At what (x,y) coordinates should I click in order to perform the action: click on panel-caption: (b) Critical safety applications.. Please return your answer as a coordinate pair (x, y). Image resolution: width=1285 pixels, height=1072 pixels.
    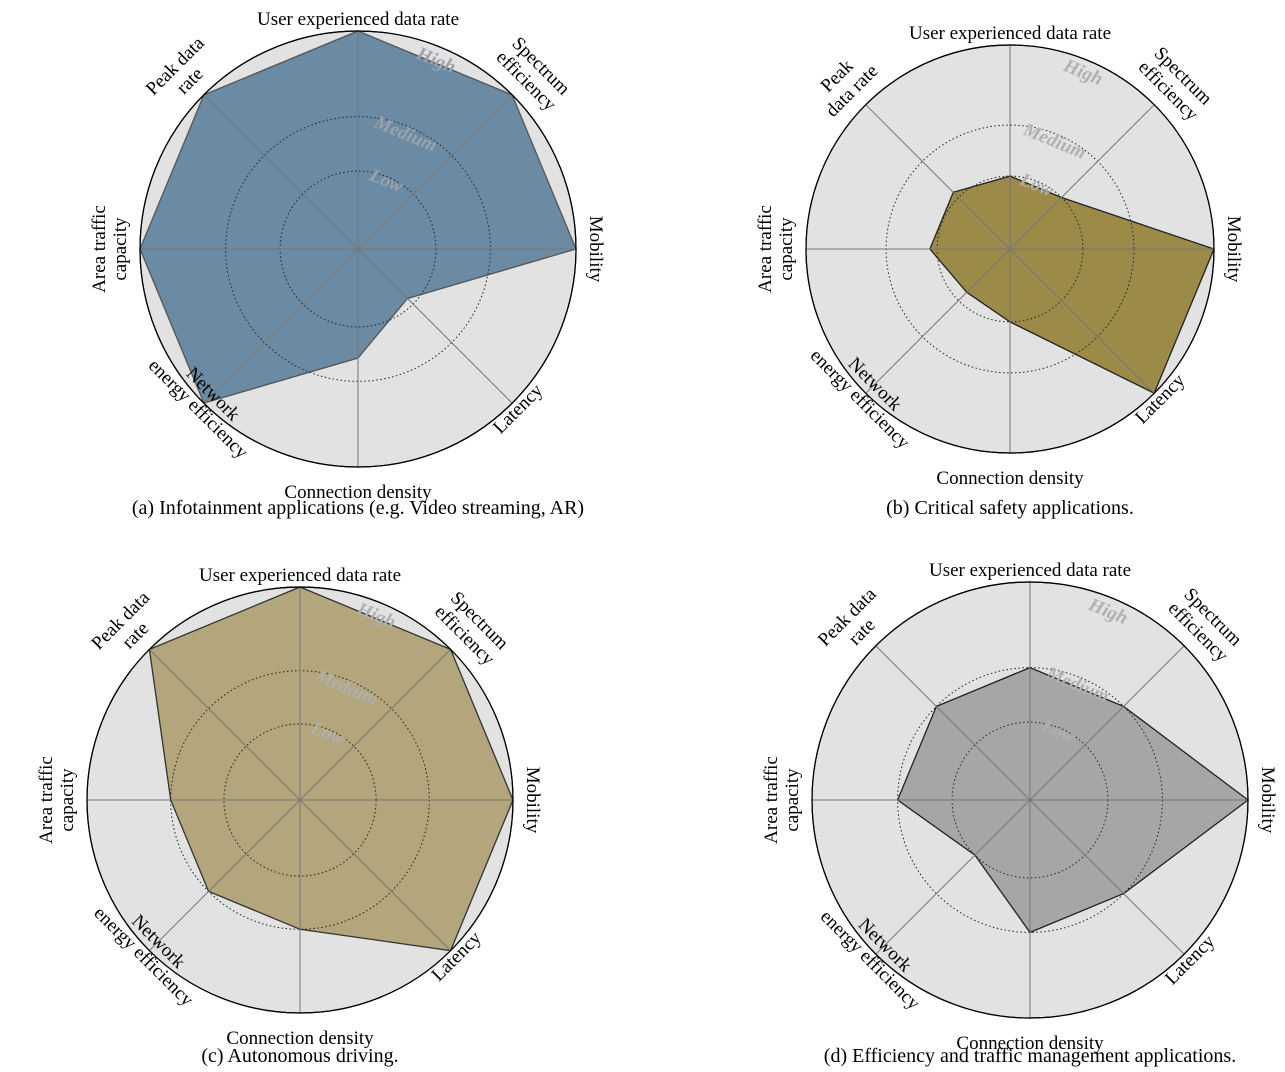
    Looking at the image, I should click on (1010, 508).